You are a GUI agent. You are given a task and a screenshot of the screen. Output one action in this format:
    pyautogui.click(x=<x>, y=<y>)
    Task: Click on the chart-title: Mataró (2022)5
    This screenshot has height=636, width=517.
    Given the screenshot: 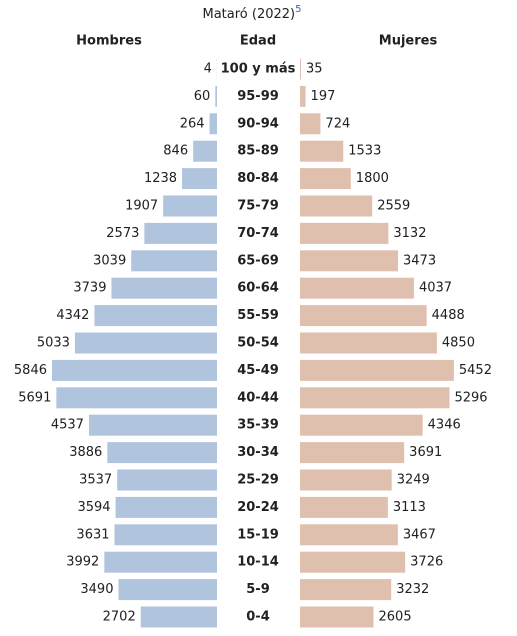 What is the action you would take?
    pyautogui.click(x=252, y=13)
    